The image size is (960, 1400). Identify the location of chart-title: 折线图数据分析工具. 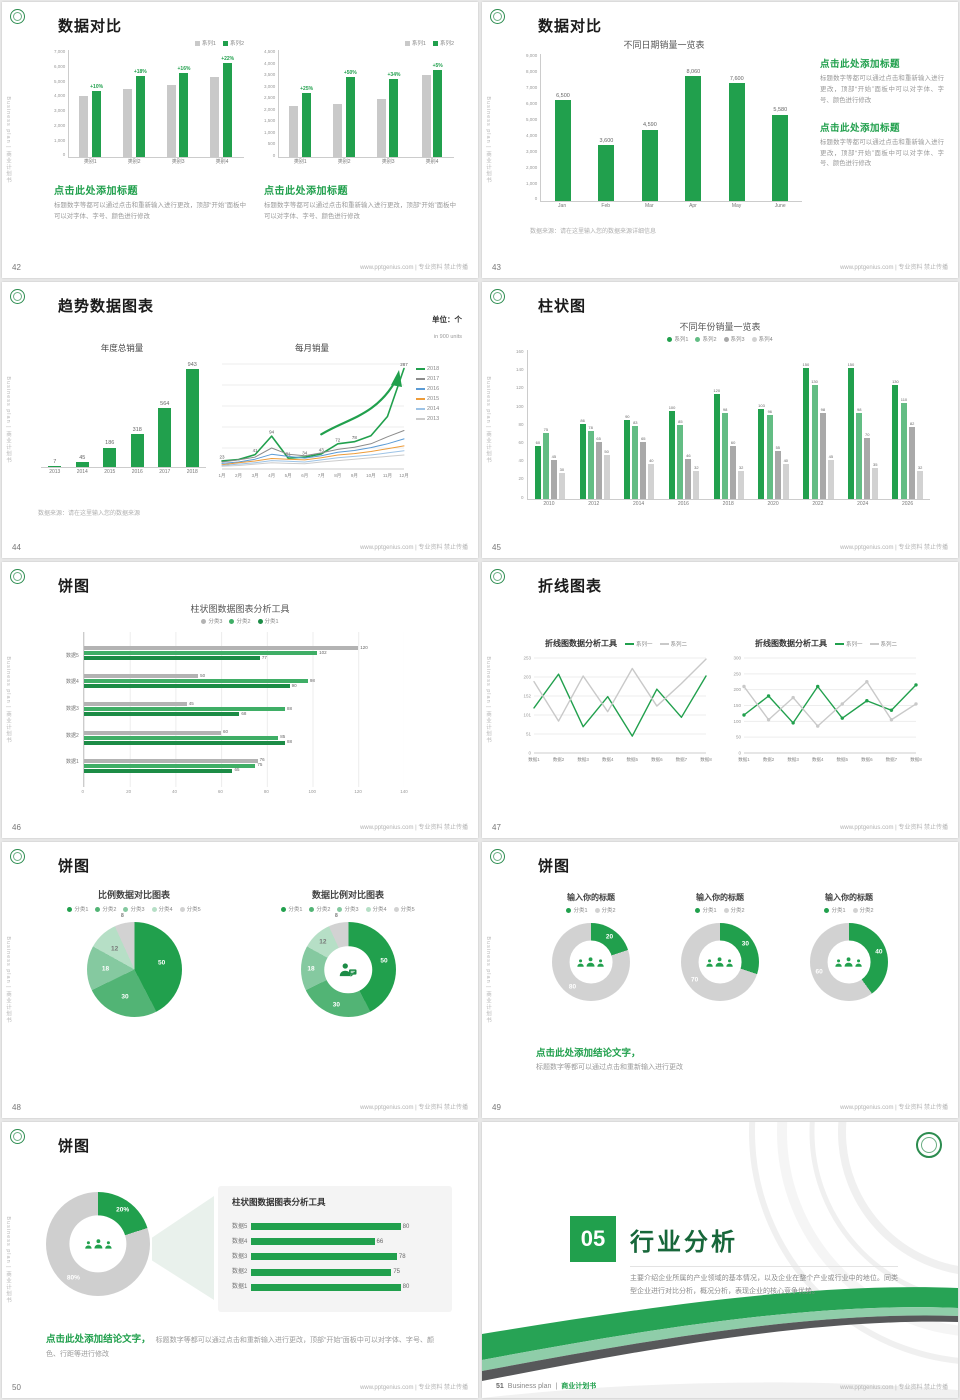
(790, 643).